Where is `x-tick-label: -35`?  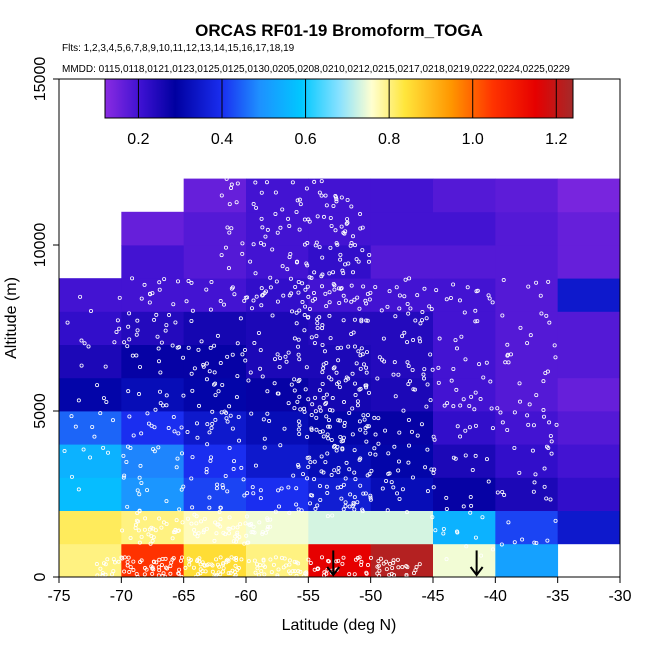 x-tick-label: -35 is located at coordinates (557, 596).